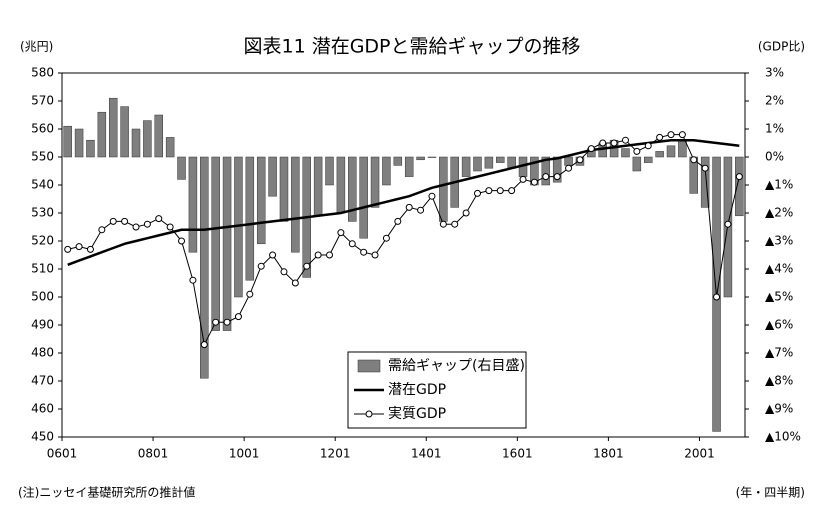 The width and height of the screenshot is (825, 517). I want to click on chart-title: 図表11 潜在GDPと需給ギャップの推移, so click(411, 47).